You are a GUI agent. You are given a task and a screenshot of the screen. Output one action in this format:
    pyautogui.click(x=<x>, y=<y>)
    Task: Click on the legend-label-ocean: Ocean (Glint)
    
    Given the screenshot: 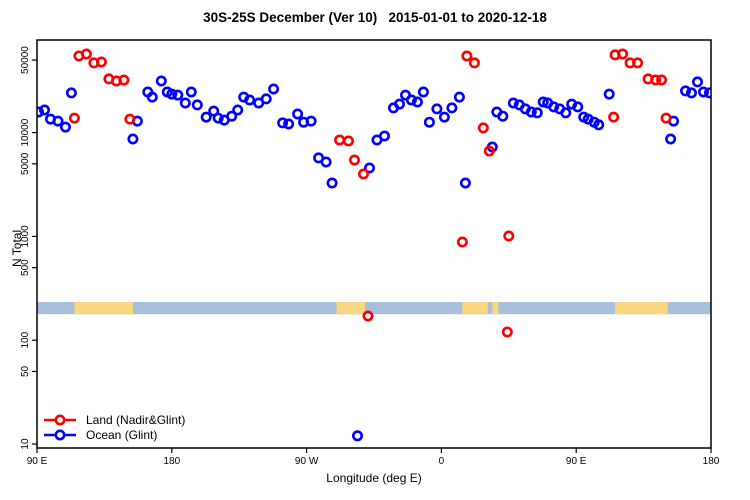 What is the action you would take?
    pyautogui.click(x=122, y=434)
    